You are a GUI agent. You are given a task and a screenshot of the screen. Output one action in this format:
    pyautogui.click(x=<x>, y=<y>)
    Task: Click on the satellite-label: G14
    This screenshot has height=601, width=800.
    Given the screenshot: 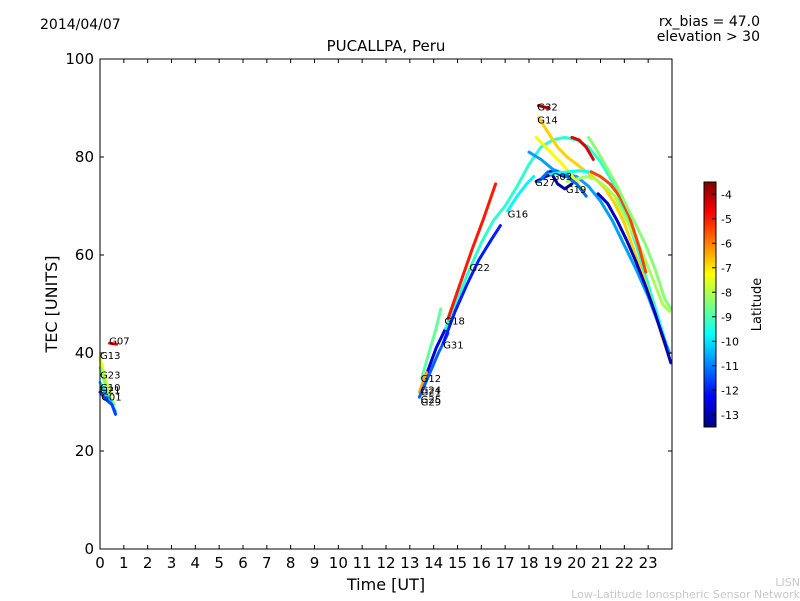 What is the action you would take?
    pyautogui.click(x=547, y=120)
    